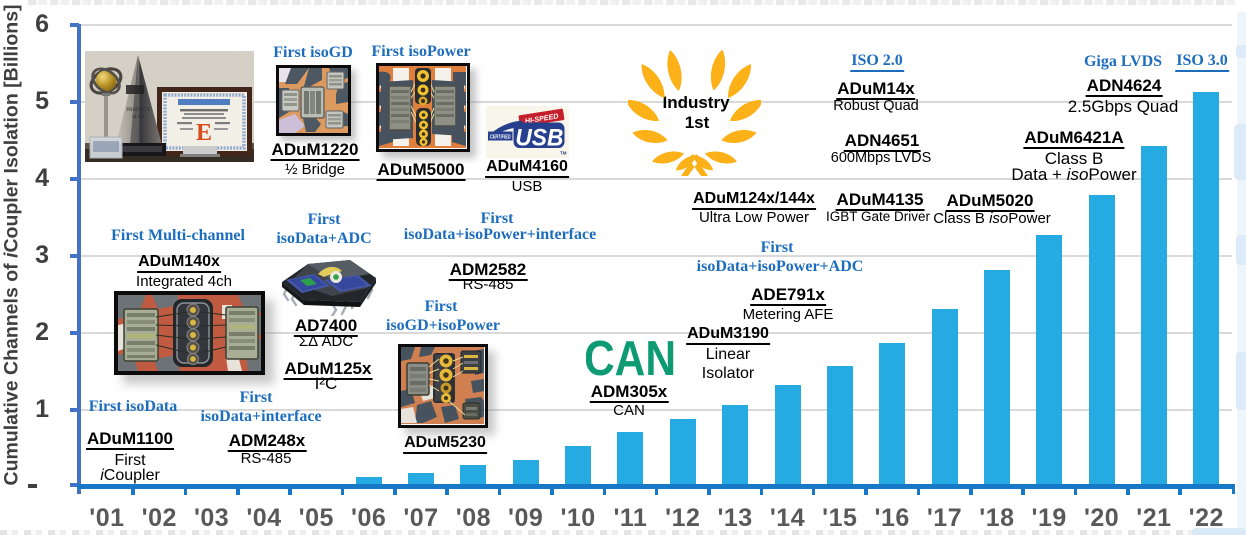  I want to click on svg-text: E, so click(204, 133).